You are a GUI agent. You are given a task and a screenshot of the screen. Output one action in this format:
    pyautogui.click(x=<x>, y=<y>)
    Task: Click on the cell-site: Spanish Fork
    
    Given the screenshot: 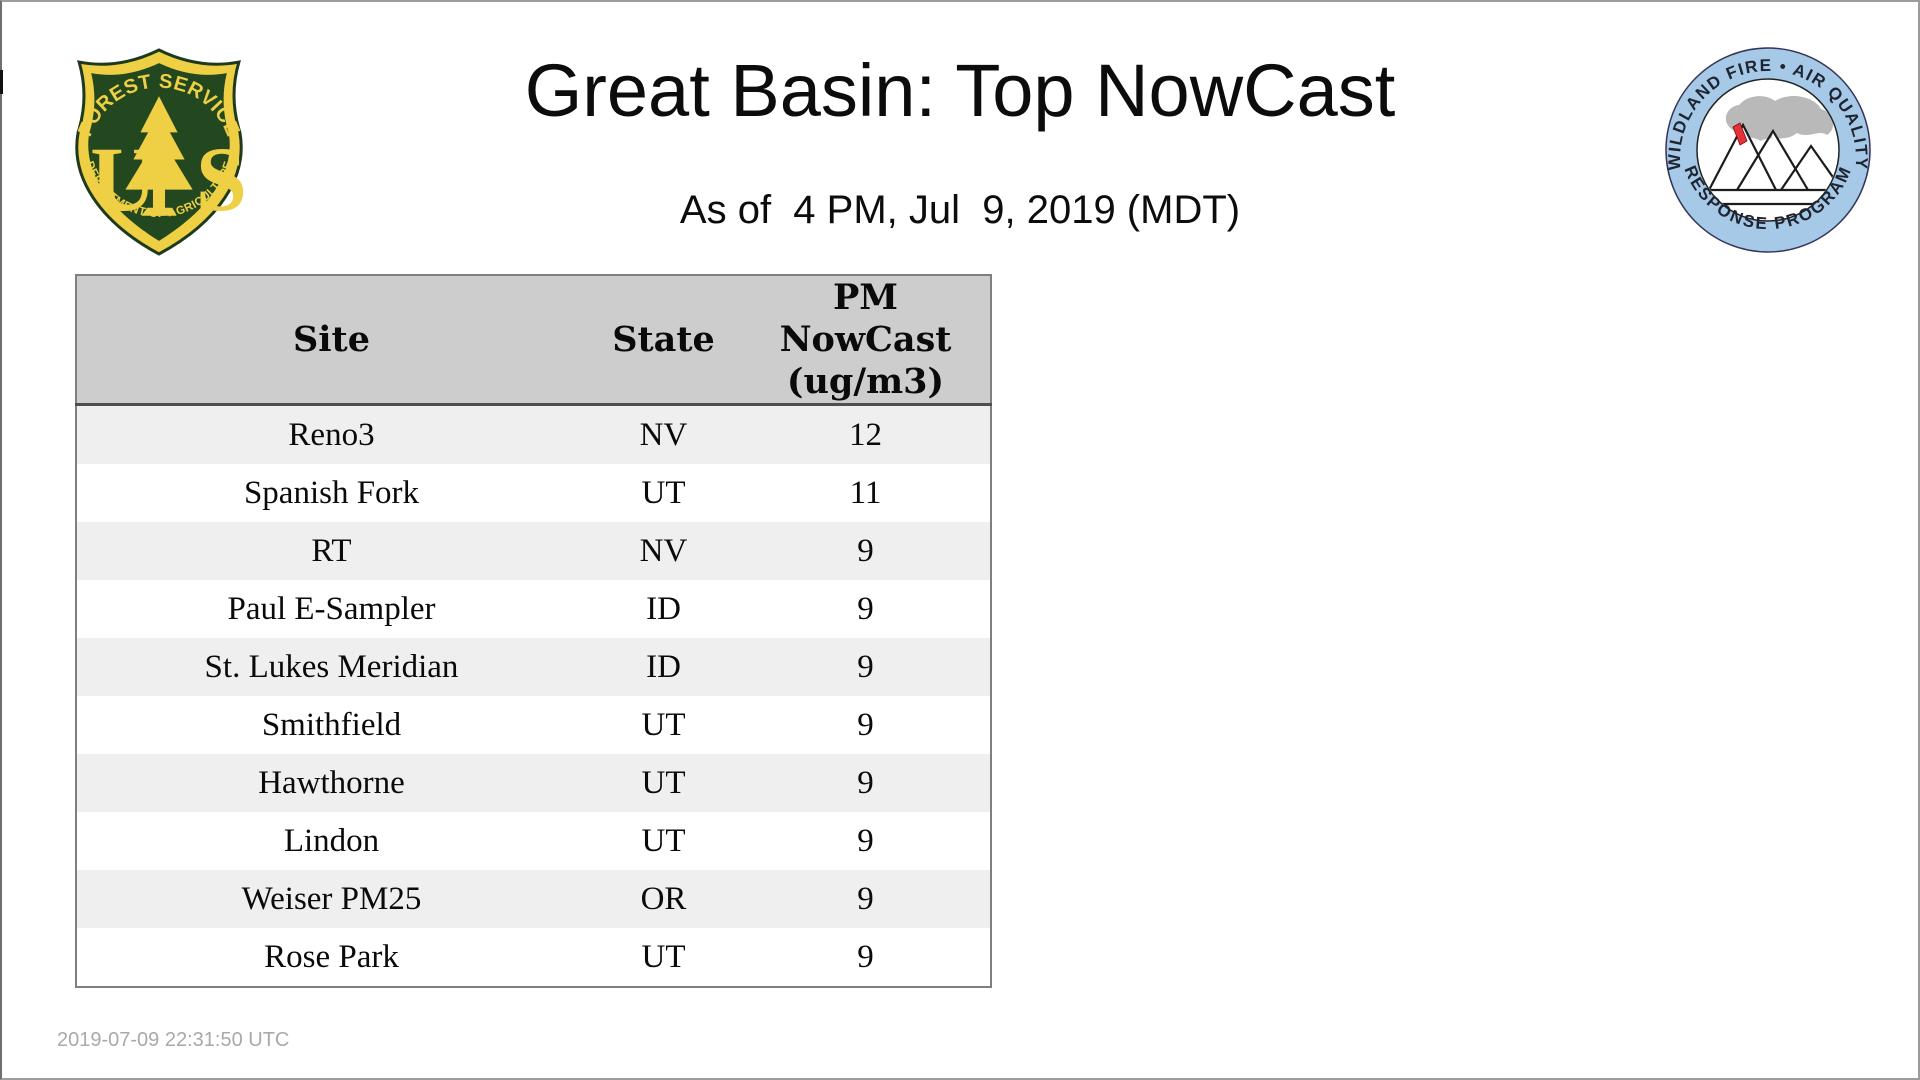 What is the action you would take?
    pyautogui.click(x=331, y=493)
    